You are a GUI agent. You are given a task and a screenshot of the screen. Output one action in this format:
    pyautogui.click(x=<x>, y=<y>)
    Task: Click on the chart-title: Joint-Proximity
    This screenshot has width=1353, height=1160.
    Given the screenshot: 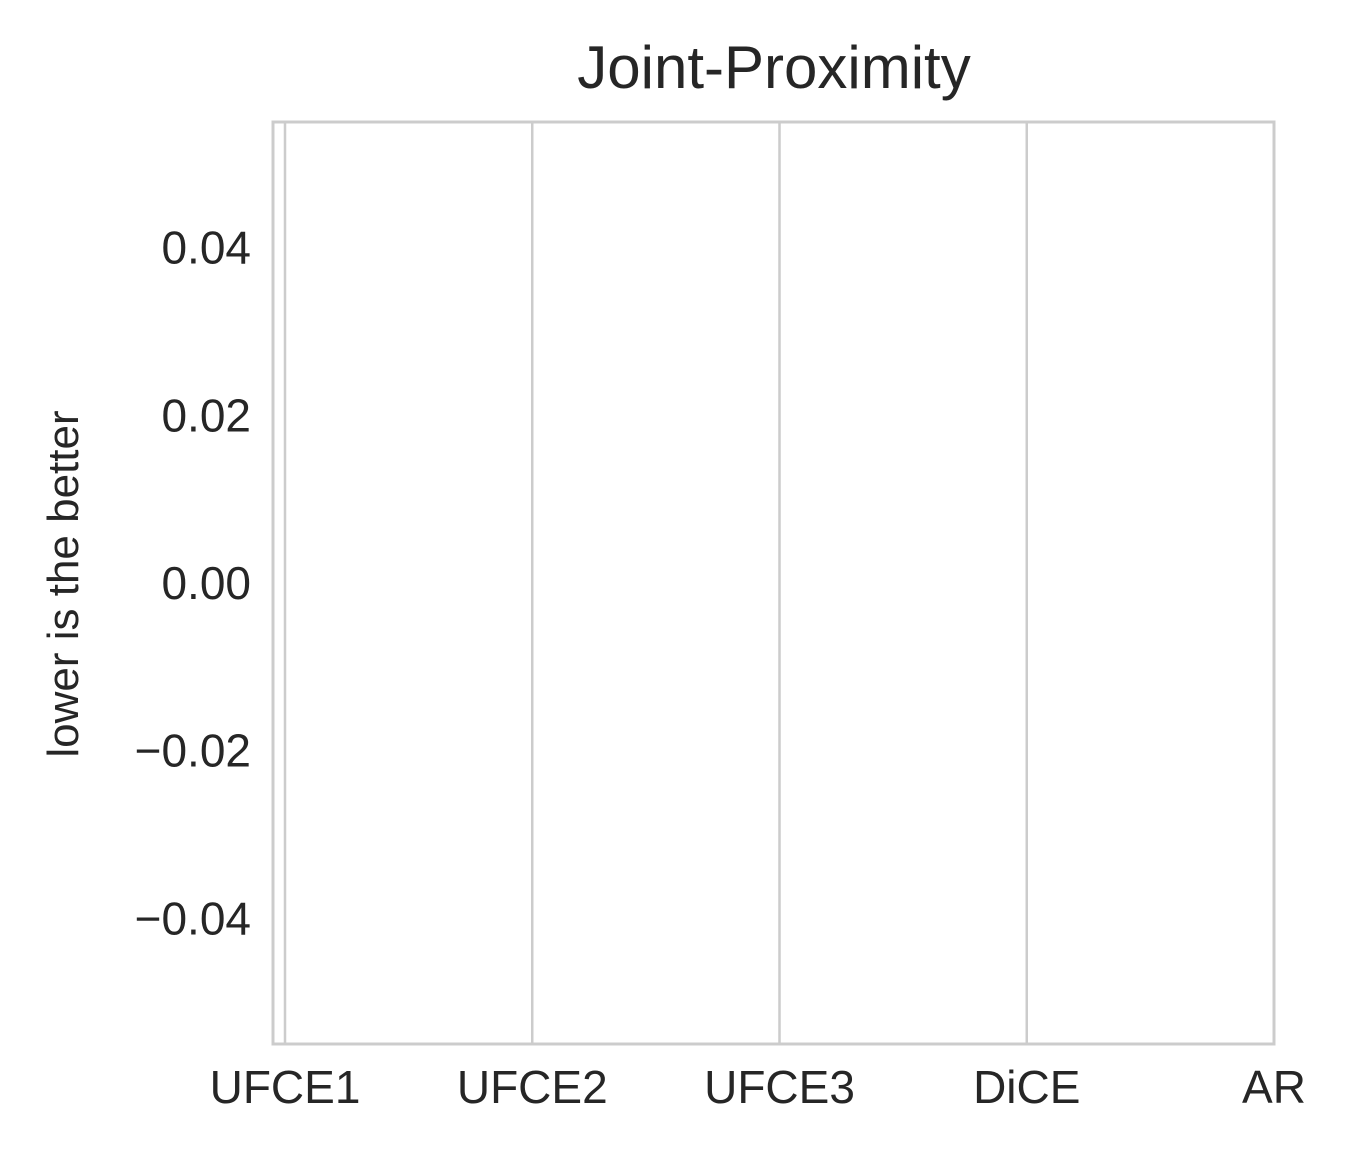 What is the action you would take?
    pyautogui.click(x=773, y=67)
    